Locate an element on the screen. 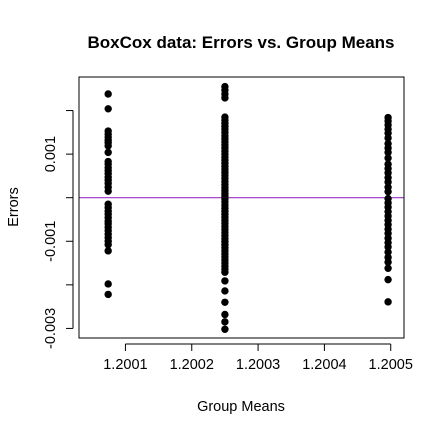 The width and height of the screenshot is (445, 435). x-tick-label: 1.2002 is located at coordinates (192, 365).